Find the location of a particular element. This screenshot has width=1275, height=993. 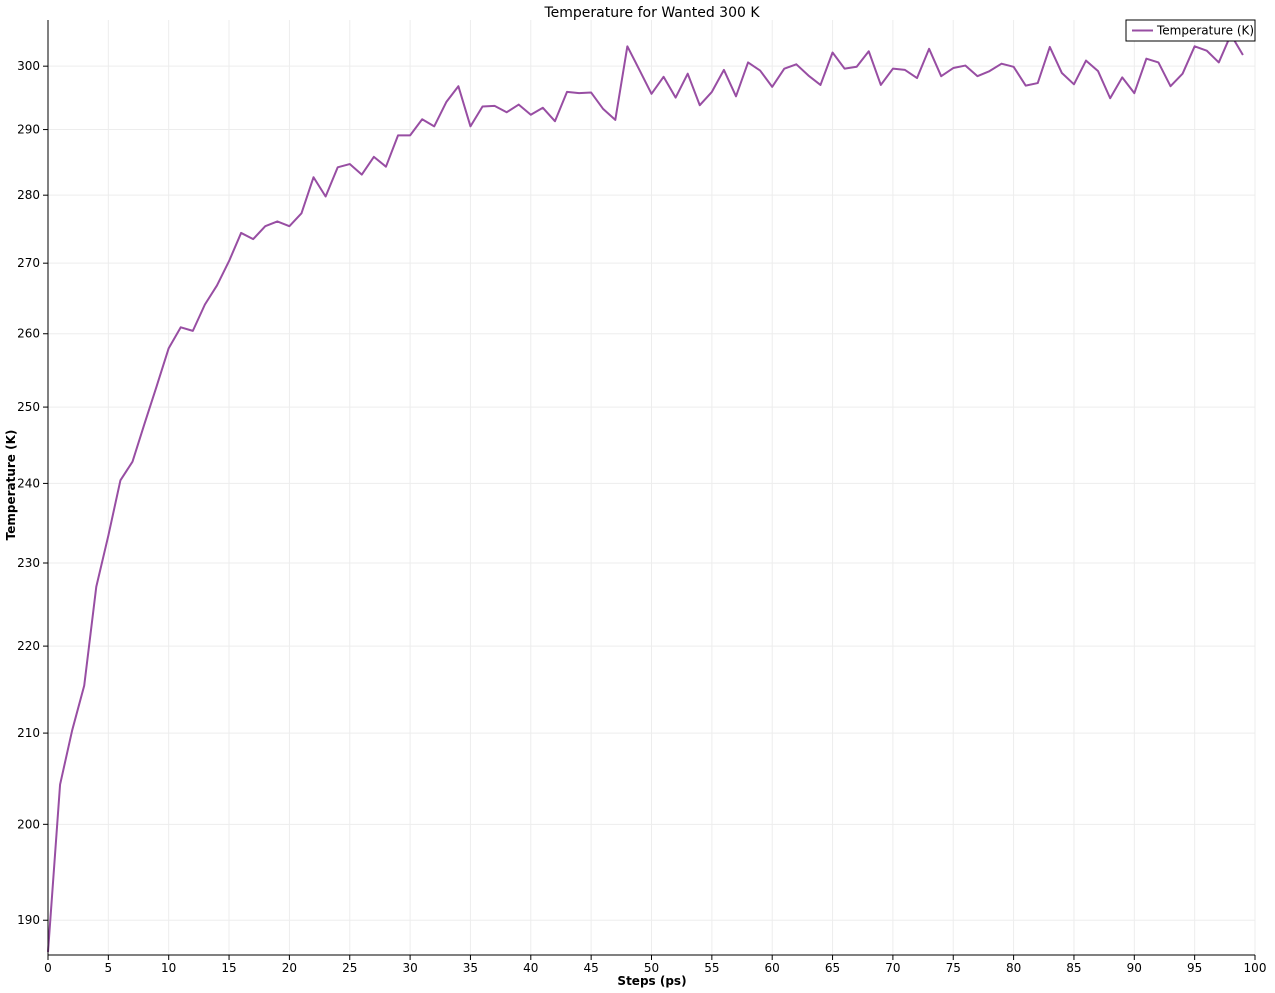

x-tick-label: 60 is located at coordinates (772, 968).